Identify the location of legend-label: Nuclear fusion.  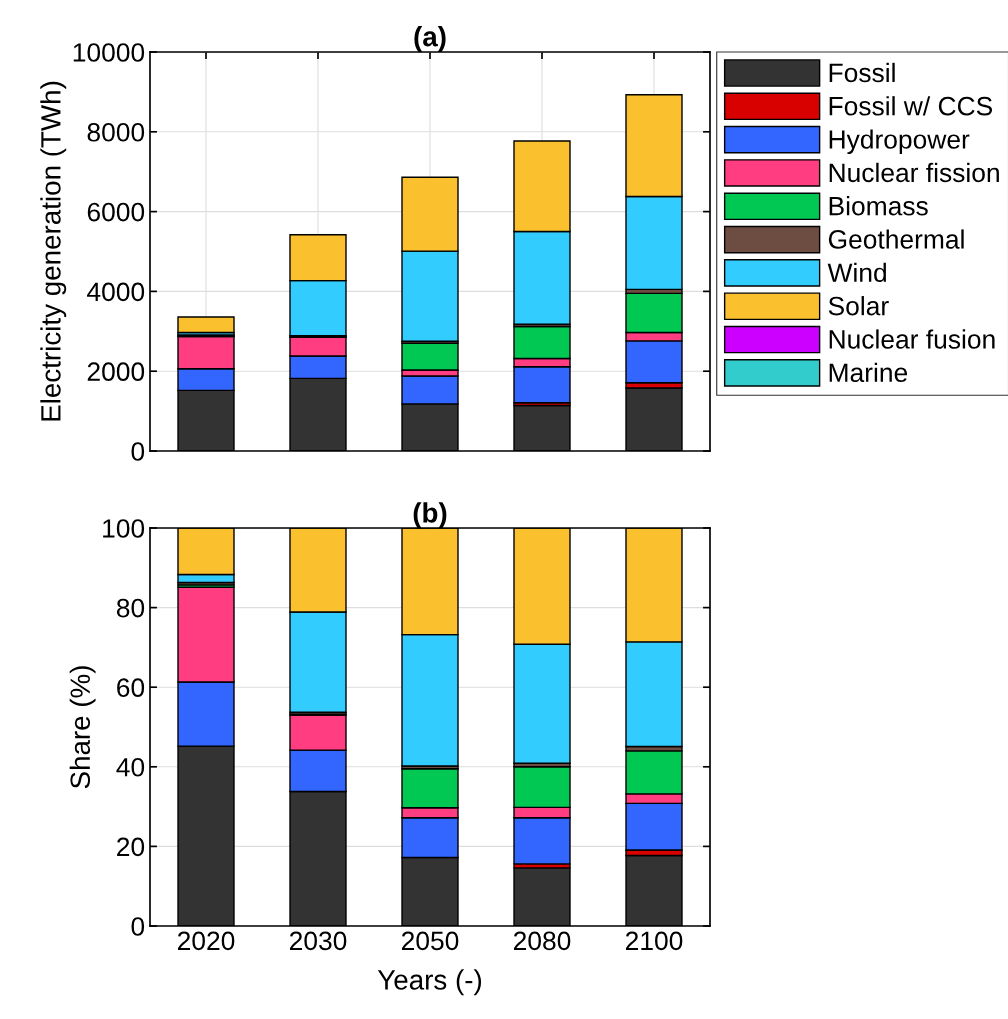
(912, 339).